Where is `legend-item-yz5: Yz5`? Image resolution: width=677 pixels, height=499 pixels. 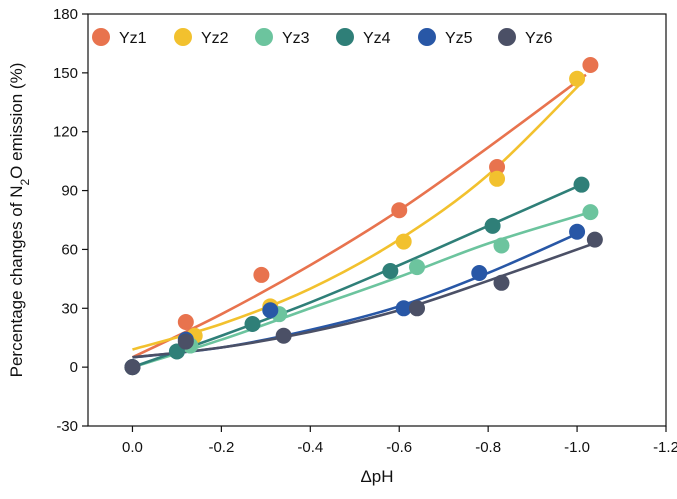
legend-item-yz5: Yz5 is located at coordinates (445, 37).